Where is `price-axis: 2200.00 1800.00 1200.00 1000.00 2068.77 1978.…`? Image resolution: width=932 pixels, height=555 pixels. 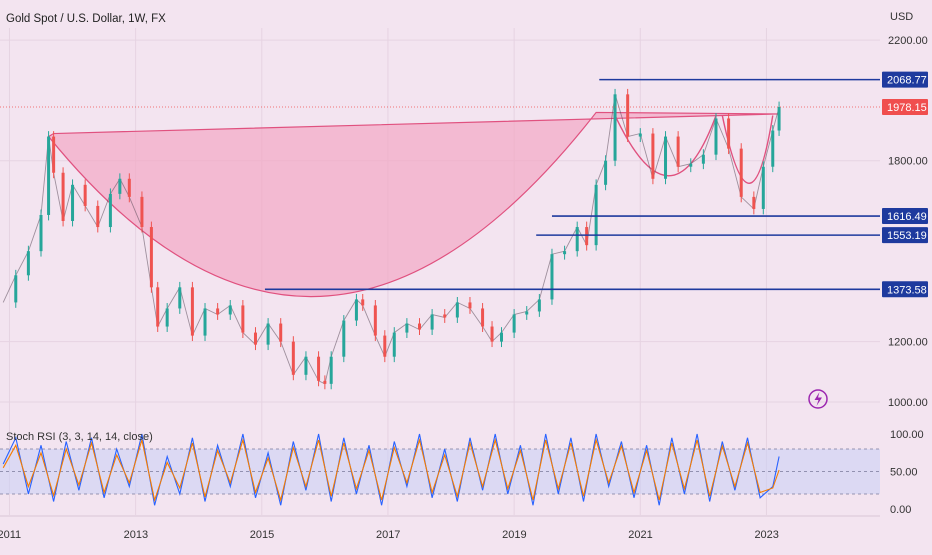 price-axis: 2200.00 1800.00 1200.00 1000.00 2068.77 1978.… is located at coordinates (905, 222).